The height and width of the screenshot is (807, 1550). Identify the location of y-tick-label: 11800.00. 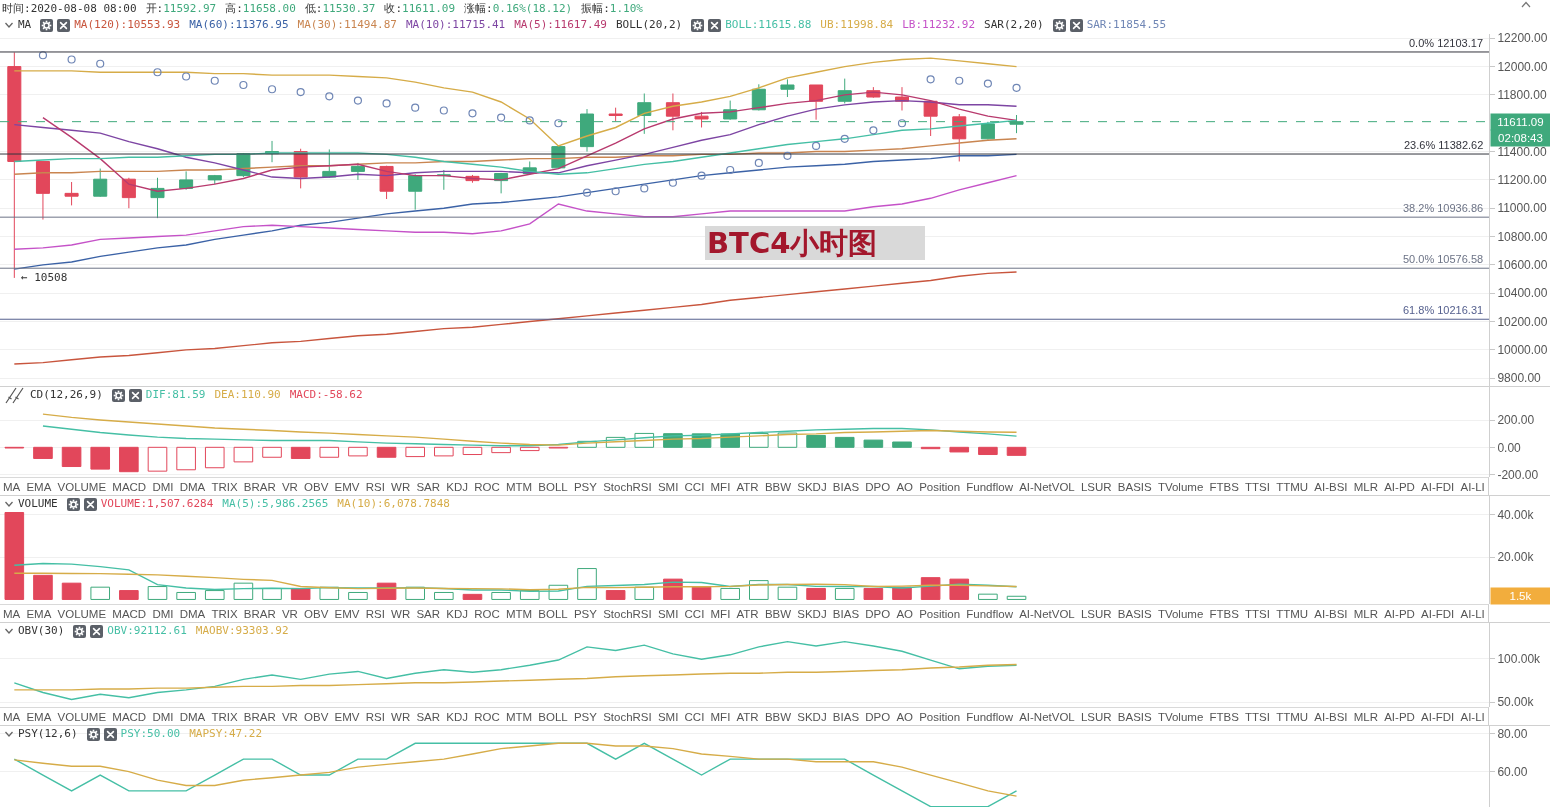
(1522, 95).